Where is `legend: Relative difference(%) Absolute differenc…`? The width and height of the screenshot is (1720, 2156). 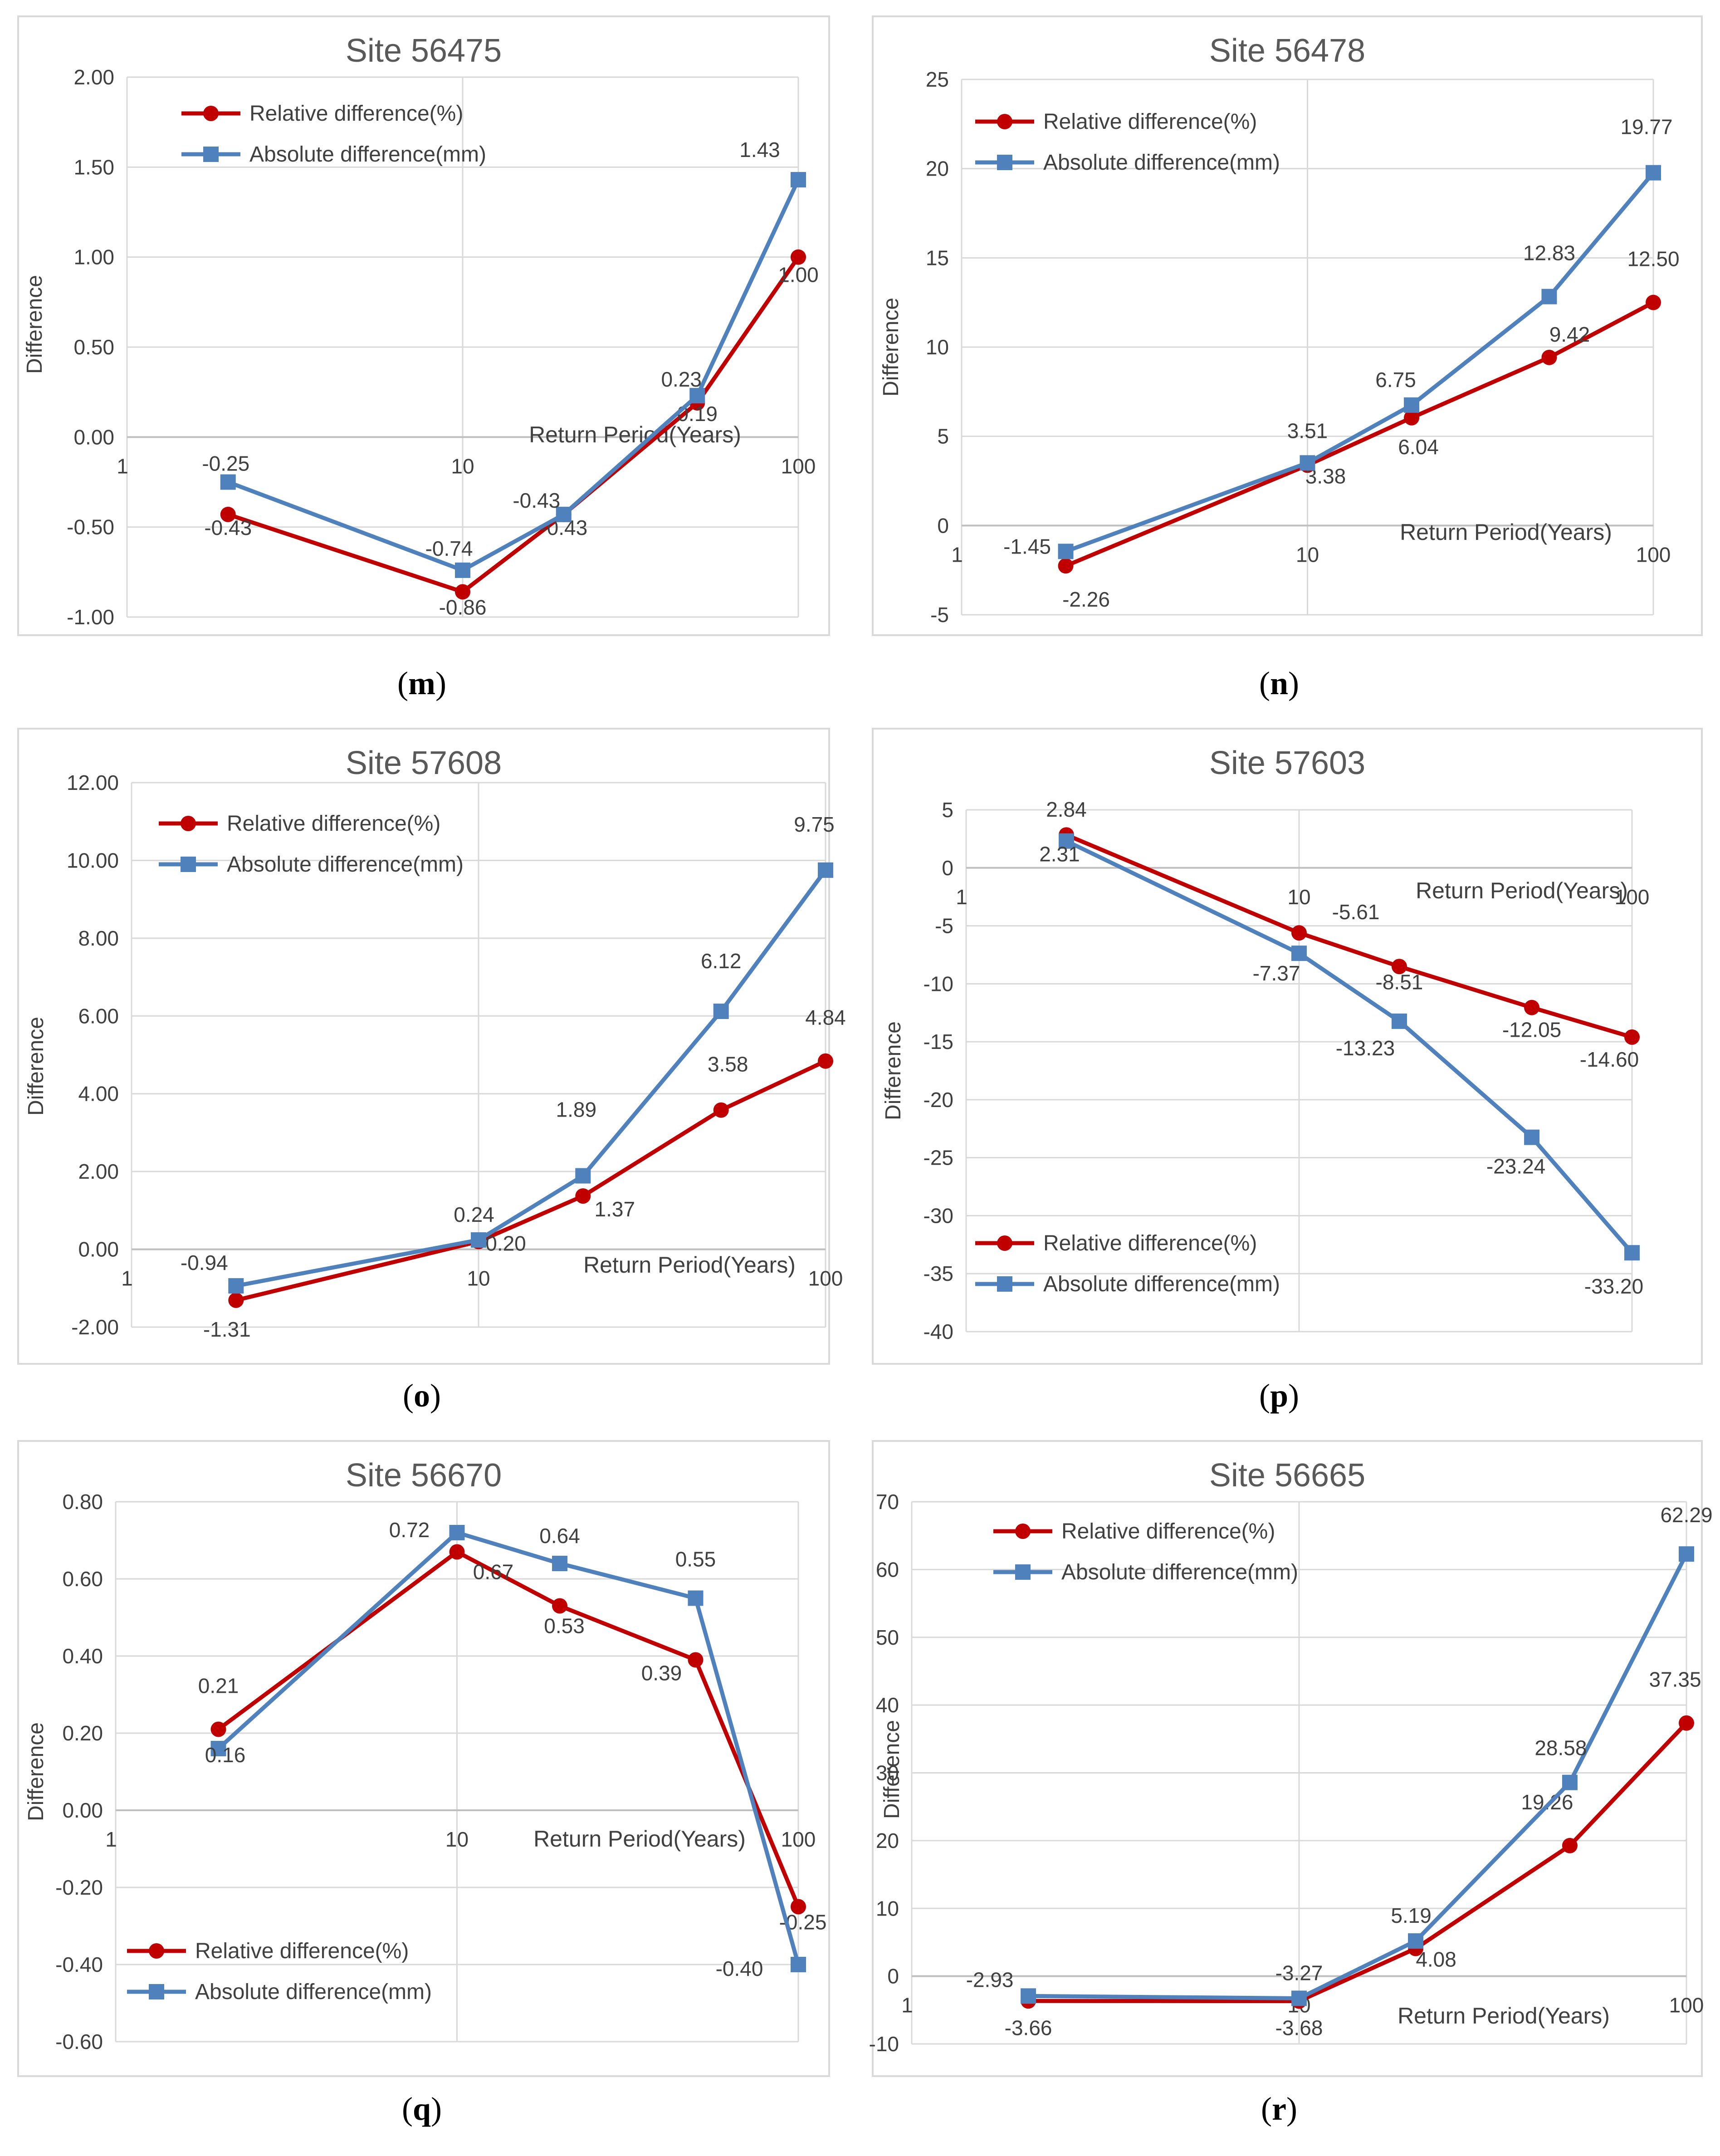
legend: Relative difference(%) Absolute differenc… is located at coordinates (1145, 1551).